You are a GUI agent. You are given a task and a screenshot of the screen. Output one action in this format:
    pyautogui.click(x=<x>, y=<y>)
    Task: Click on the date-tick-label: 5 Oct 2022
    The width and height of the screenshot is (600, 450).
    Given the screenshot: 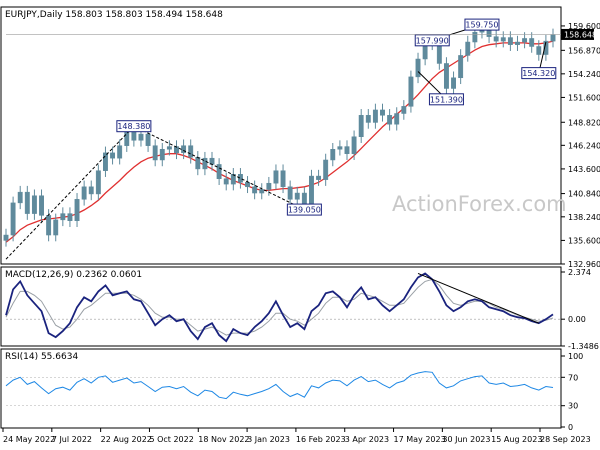 What is the action you would take?
    pyautogui.click(x=171, y=439)
    